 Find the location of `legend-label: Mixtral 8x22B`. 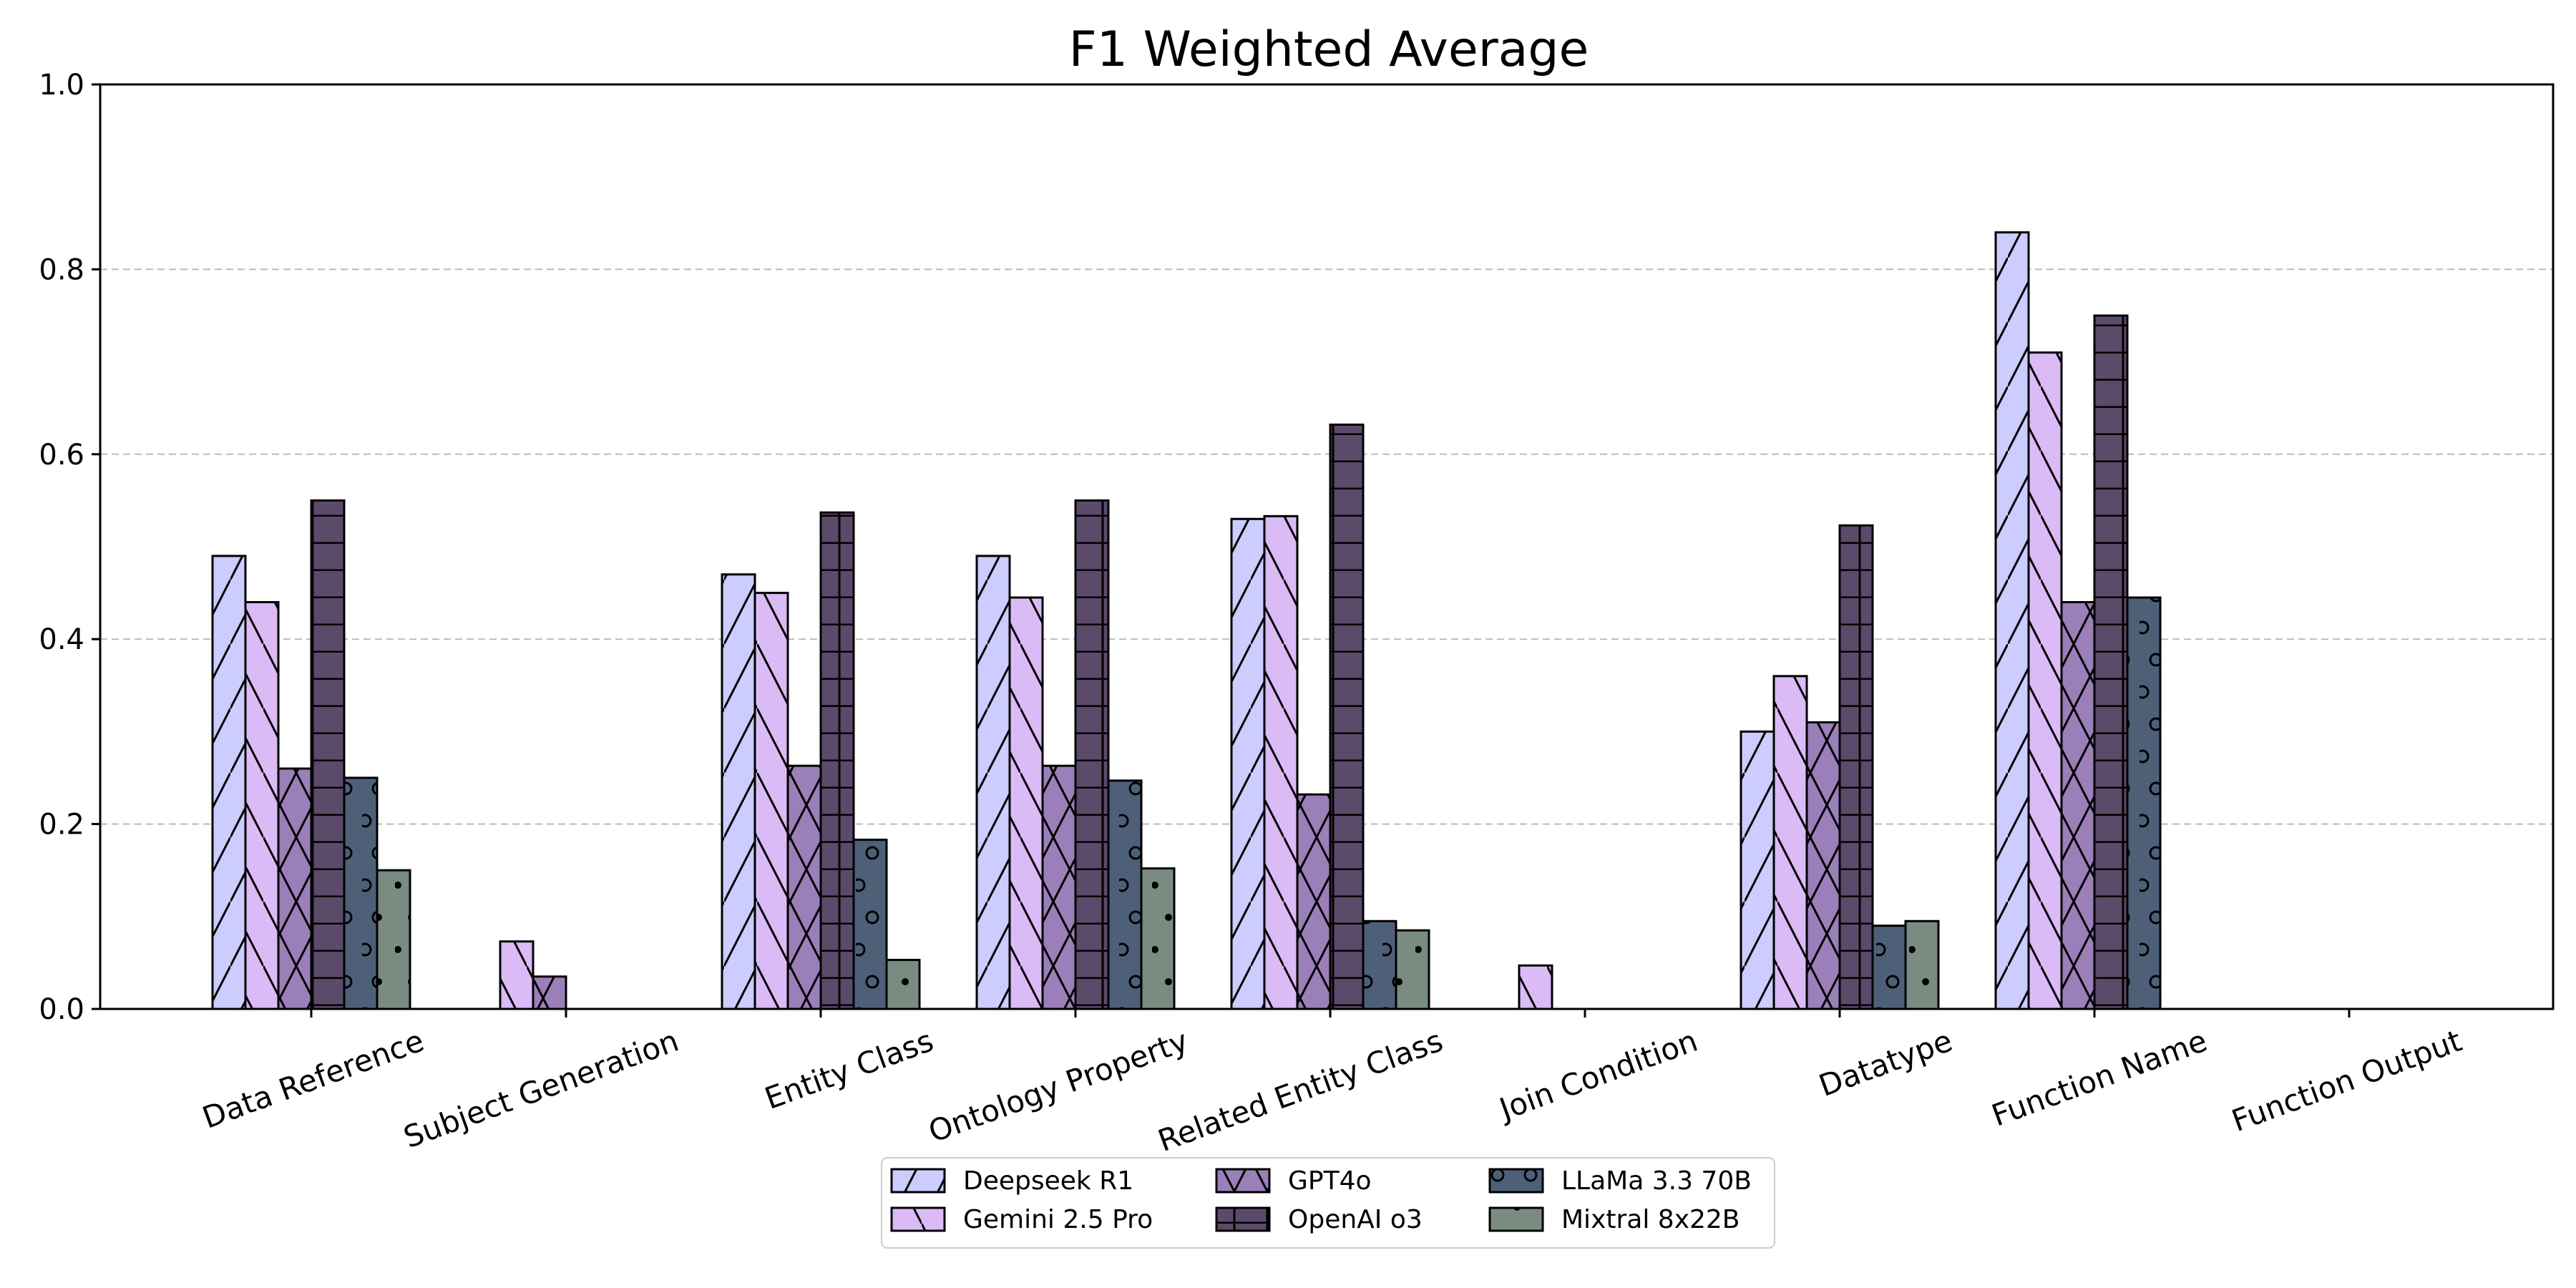

legend-label: Mixtral 8x22B is located at coordinates (1650, 1219).